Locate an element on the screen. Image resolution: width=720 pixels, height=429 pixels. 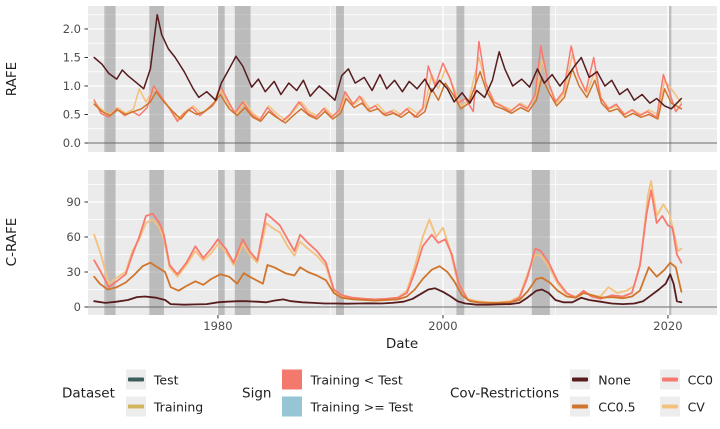
legend-label: CV is located at coordinates (696, 406).